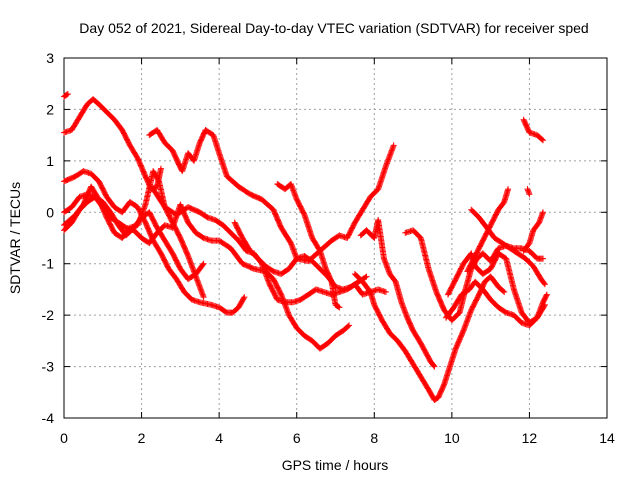  Describe the element at coordinates (48, 315) in the screenshot. I see `y-tick-label: -2` at that location.